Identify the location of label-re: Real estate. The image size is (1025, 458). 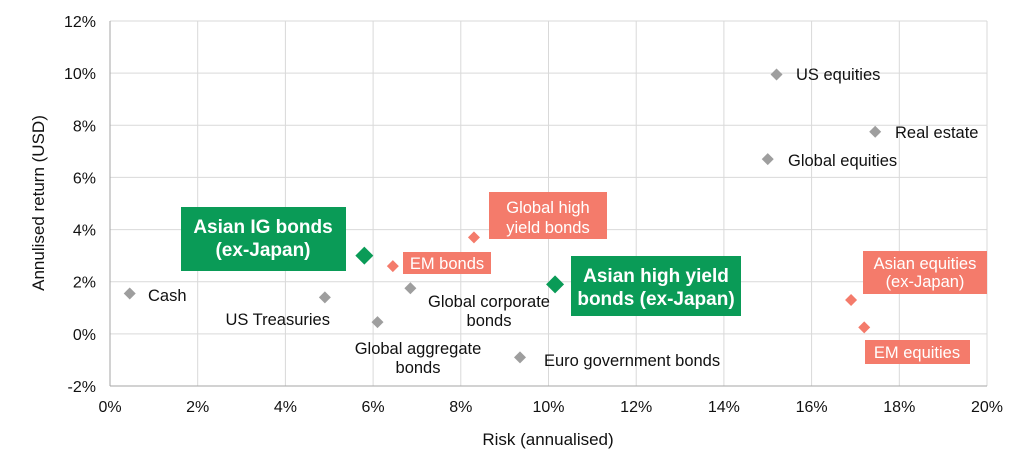
(936, 133).